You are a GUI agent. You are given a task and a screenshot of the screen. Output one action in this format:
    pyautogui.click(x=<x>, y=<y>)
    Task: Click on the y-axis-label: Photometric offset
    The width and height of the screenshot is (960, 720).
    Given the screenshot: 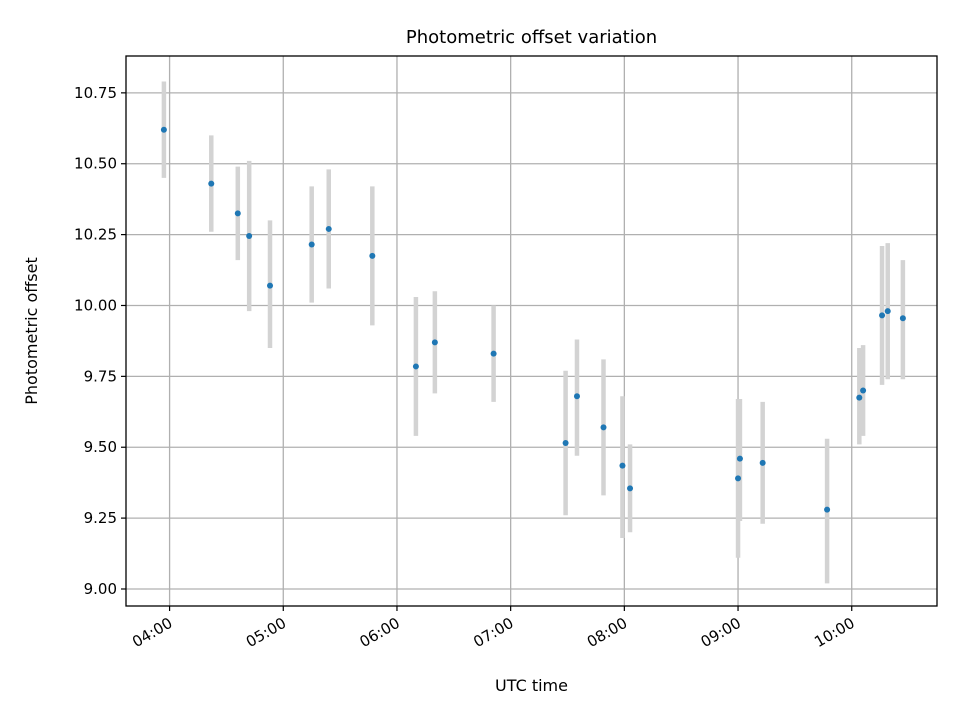 What is the action you would take?
    pyautogui.click(x=31, y=331)
    